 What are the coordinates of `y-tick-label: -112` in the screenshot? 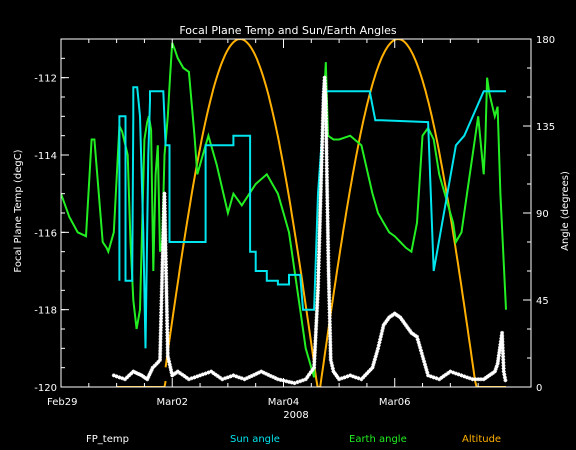 It's located at (45, 79).